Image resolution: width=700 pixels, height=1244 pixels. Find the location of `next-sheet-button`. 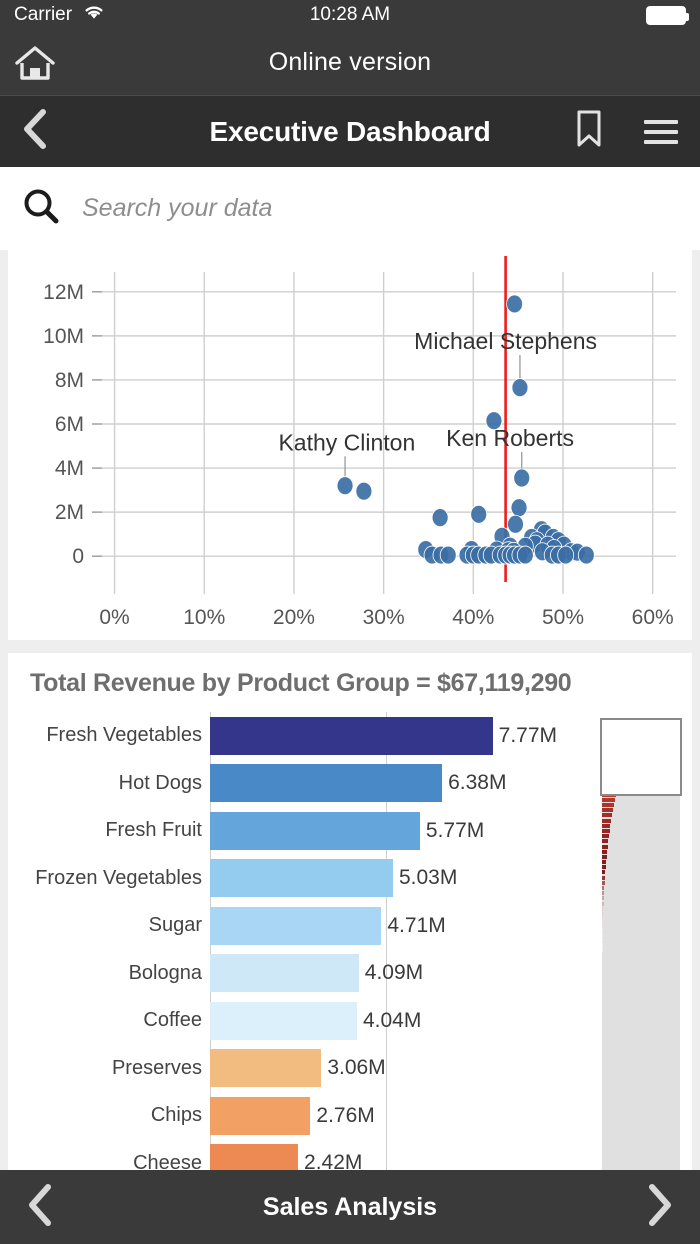

next-sheet-button is located at coordinates (660, 1207).